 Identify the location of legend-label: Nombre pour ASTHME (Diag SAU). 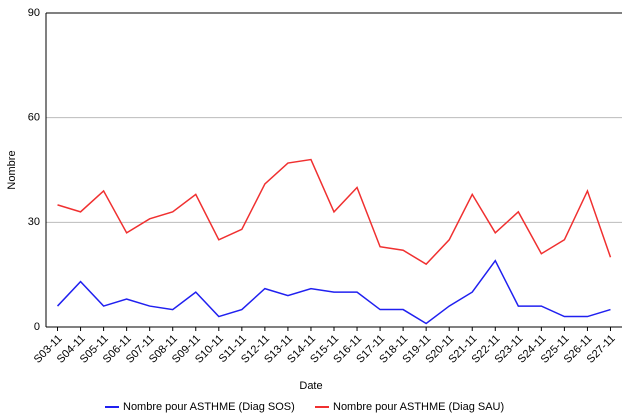
(418, 407).